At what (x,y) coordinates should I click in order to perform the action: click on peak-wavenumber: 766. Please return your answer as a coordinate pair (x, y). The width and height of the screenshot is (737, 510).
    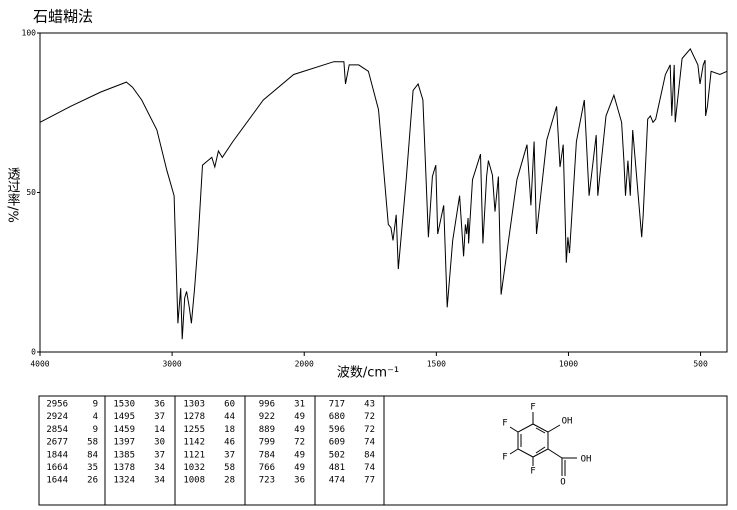
    Looking at the image, I should click on (267, 468).